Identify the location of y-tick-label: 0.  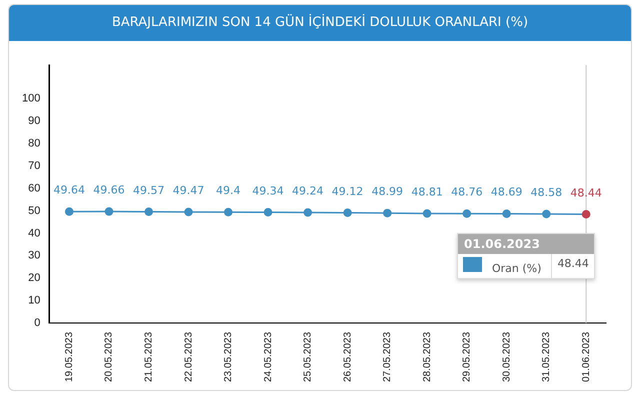
(37, 322).